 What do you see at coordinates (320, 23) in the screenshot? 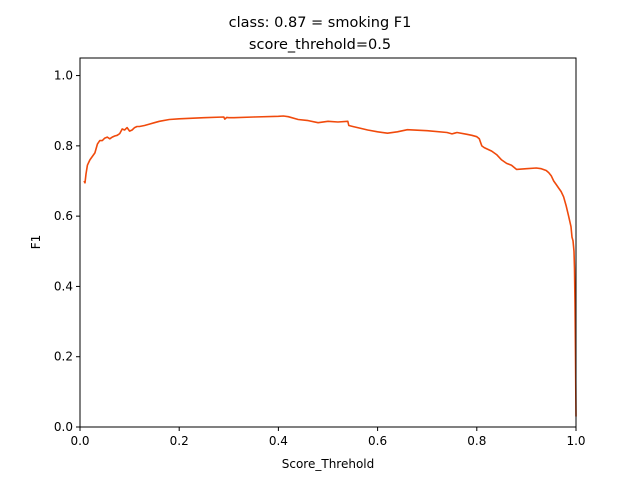
I see `chart-title: class: 0.87 = smoking F1` at bounding box center [320, 23].